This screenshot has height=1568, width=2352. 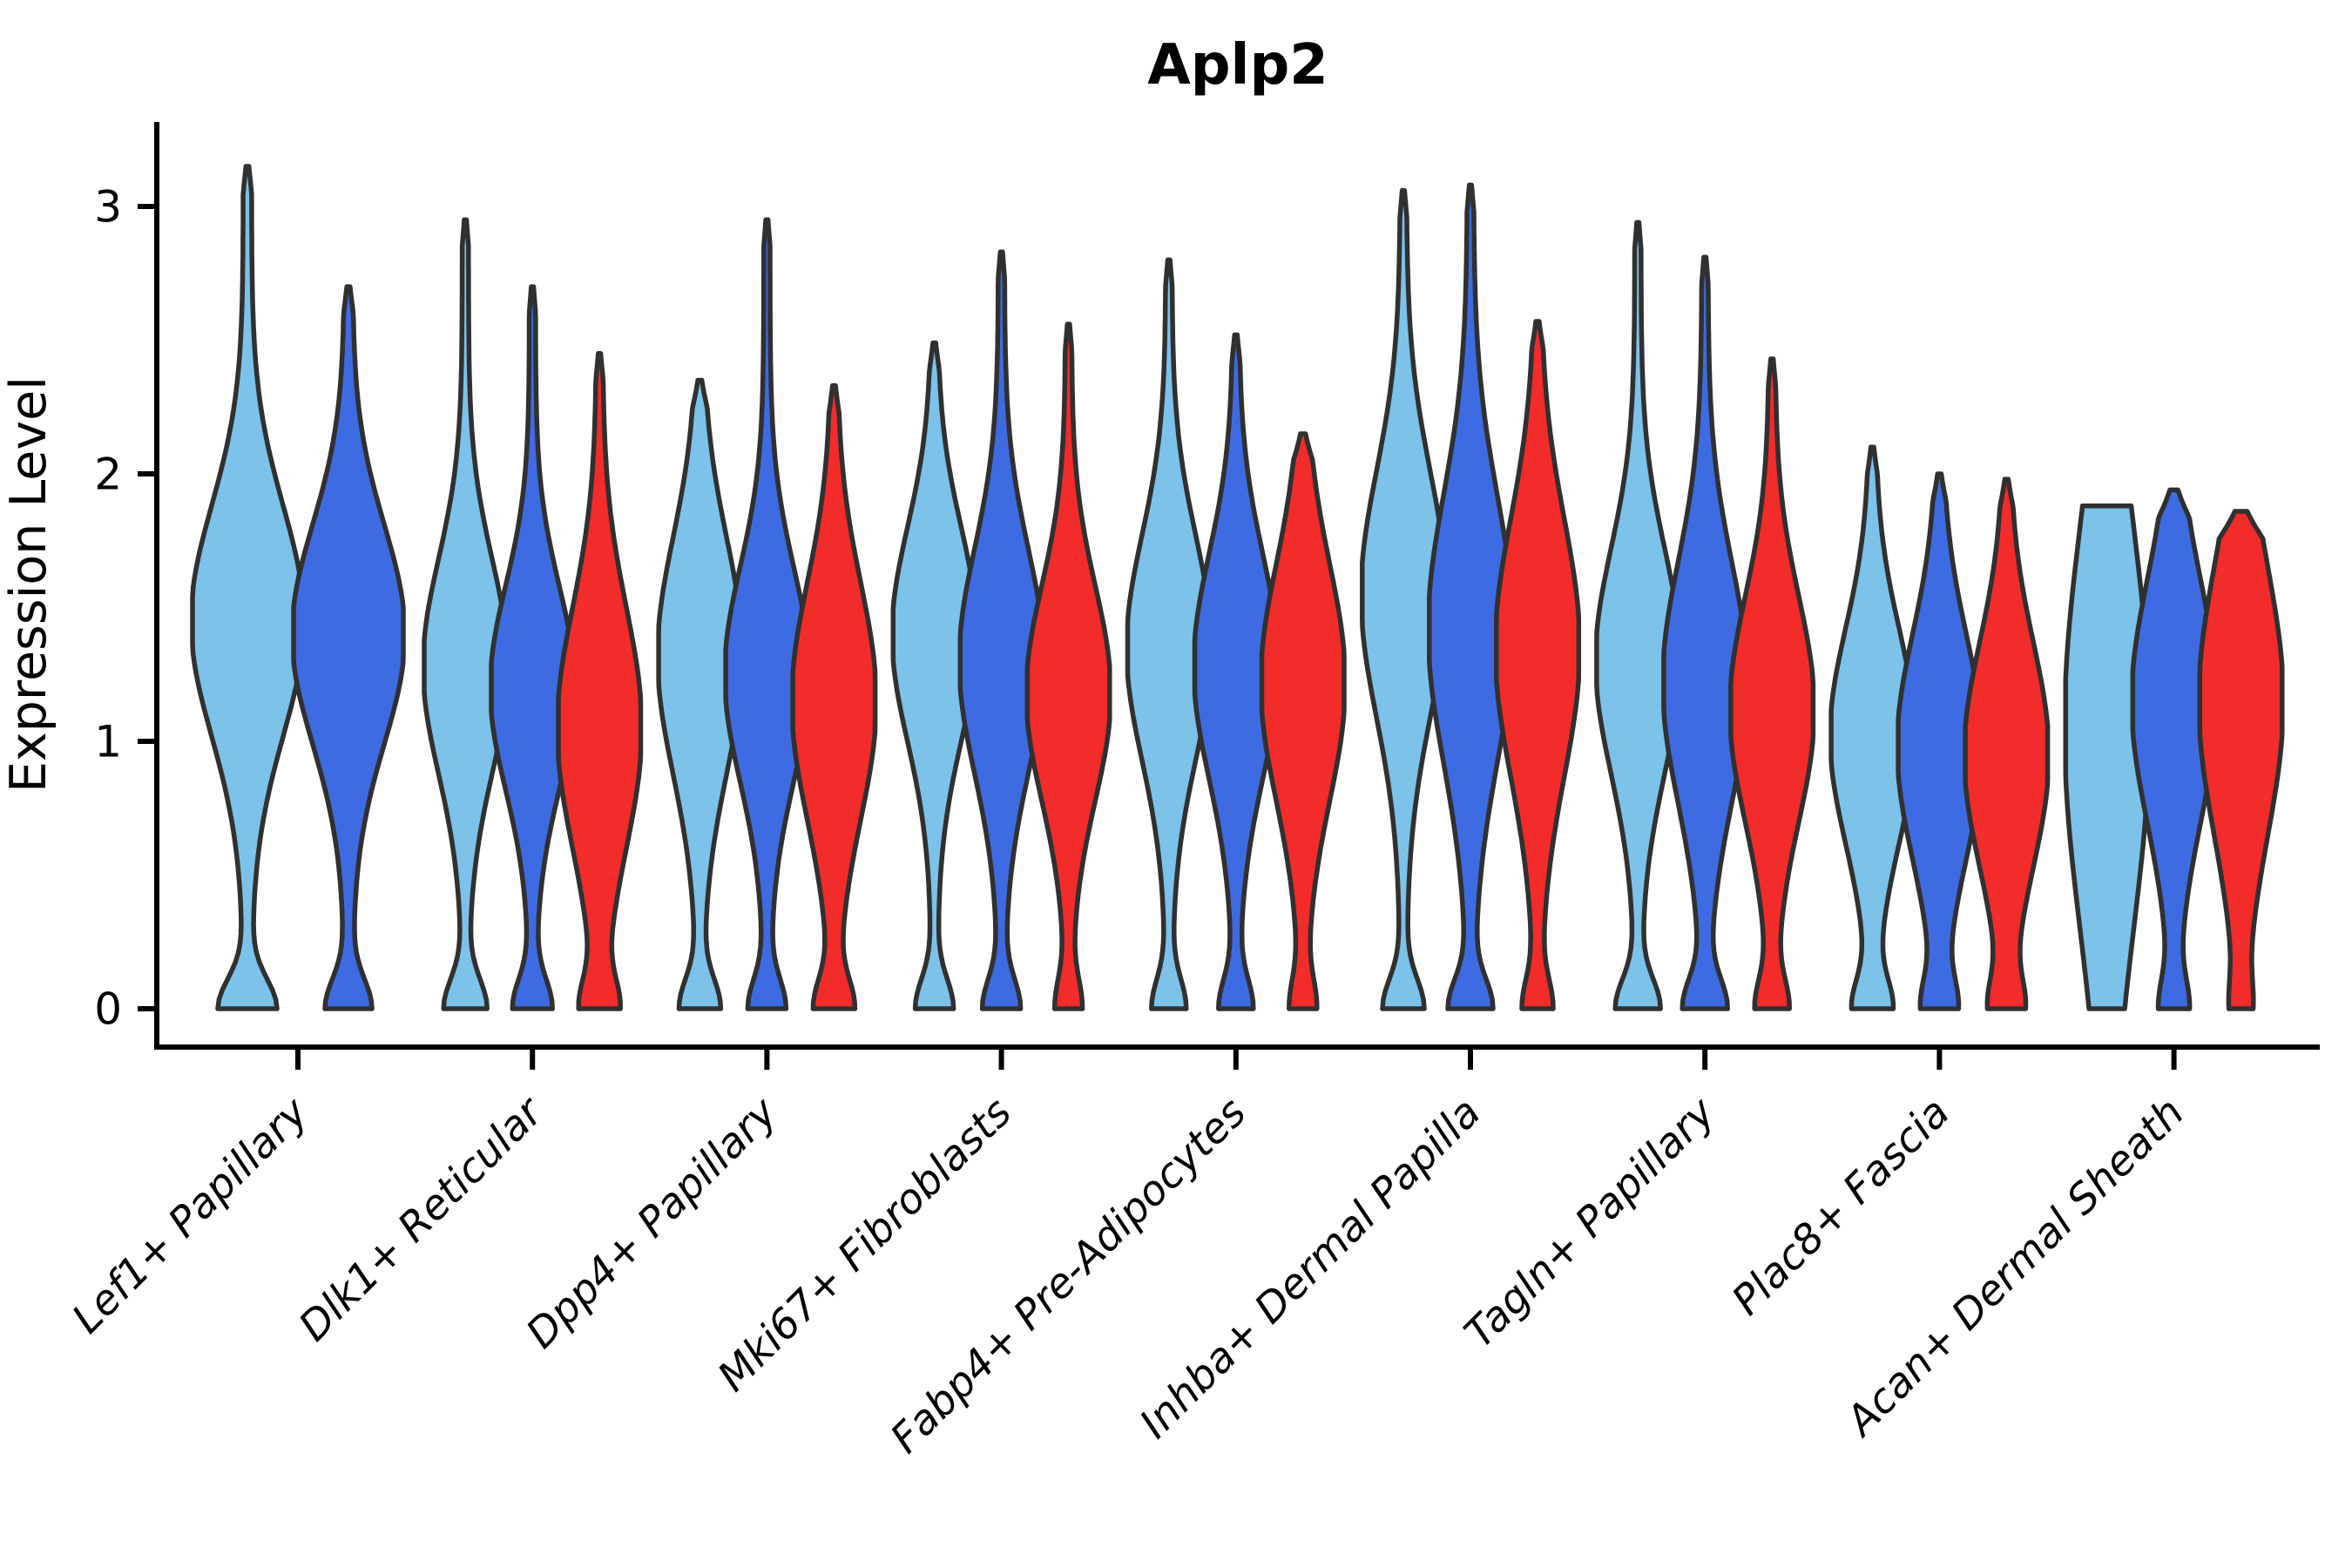 What do you see at coordinates (934, 675) in the screenshot?
I see `violin-mki67-fibroblasts-light` at bounding box center [934, 675].